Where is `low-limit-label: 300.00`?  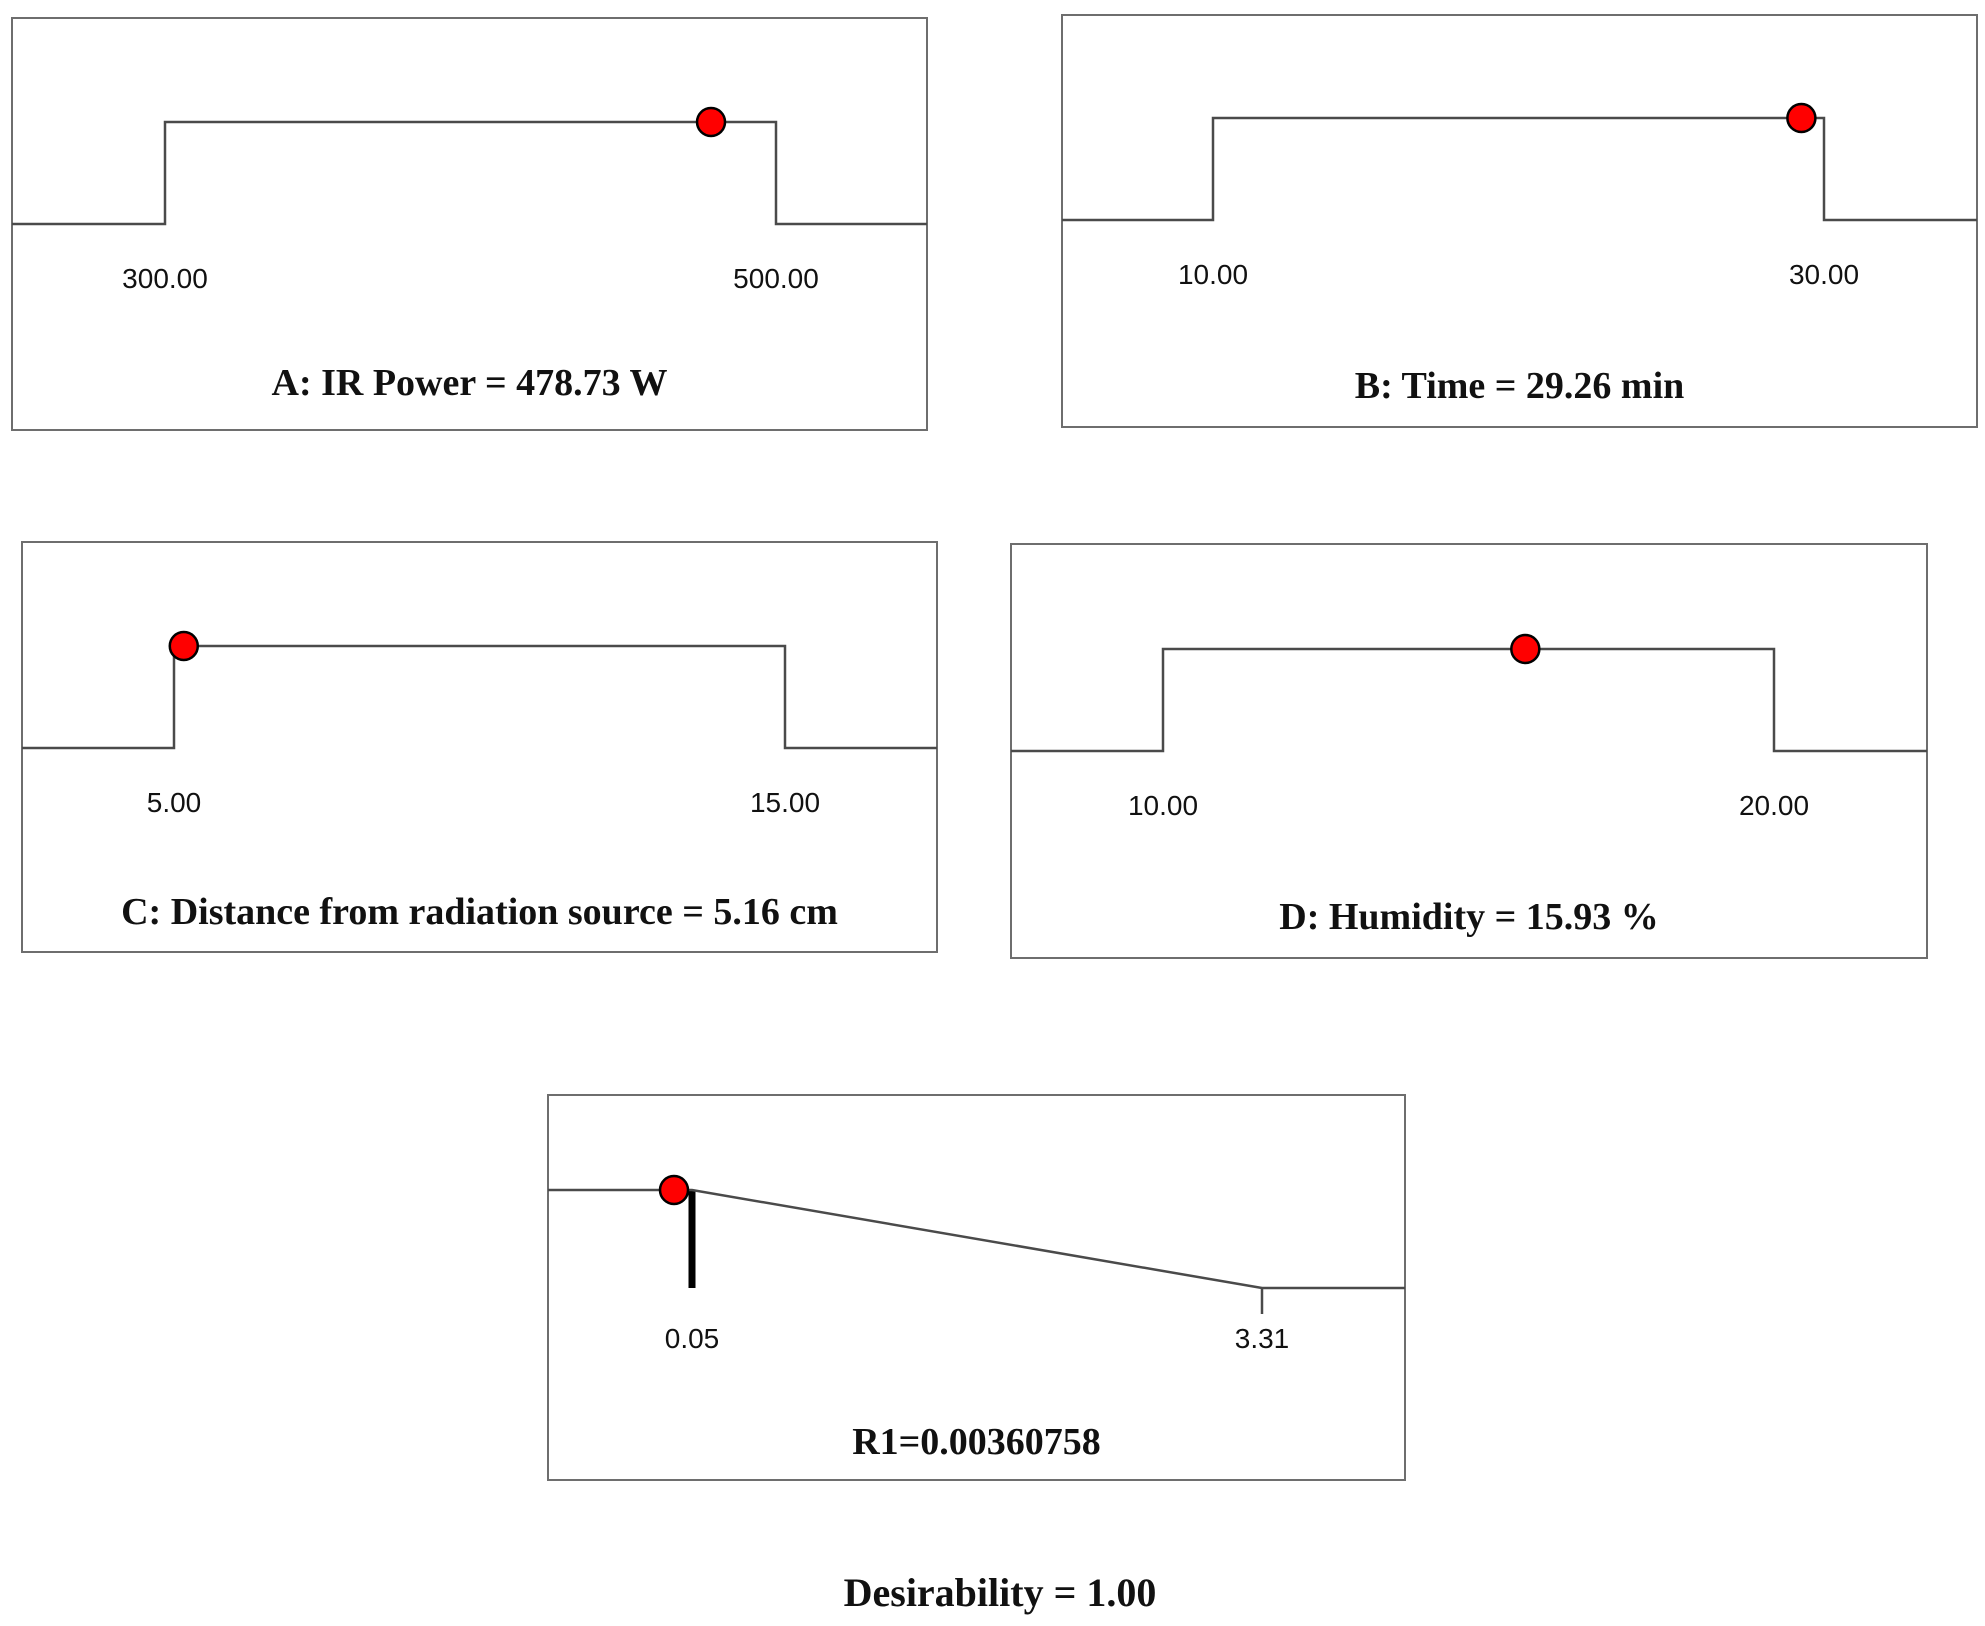 low-limit-label: 300.00 is located at coordinates (165, 278).